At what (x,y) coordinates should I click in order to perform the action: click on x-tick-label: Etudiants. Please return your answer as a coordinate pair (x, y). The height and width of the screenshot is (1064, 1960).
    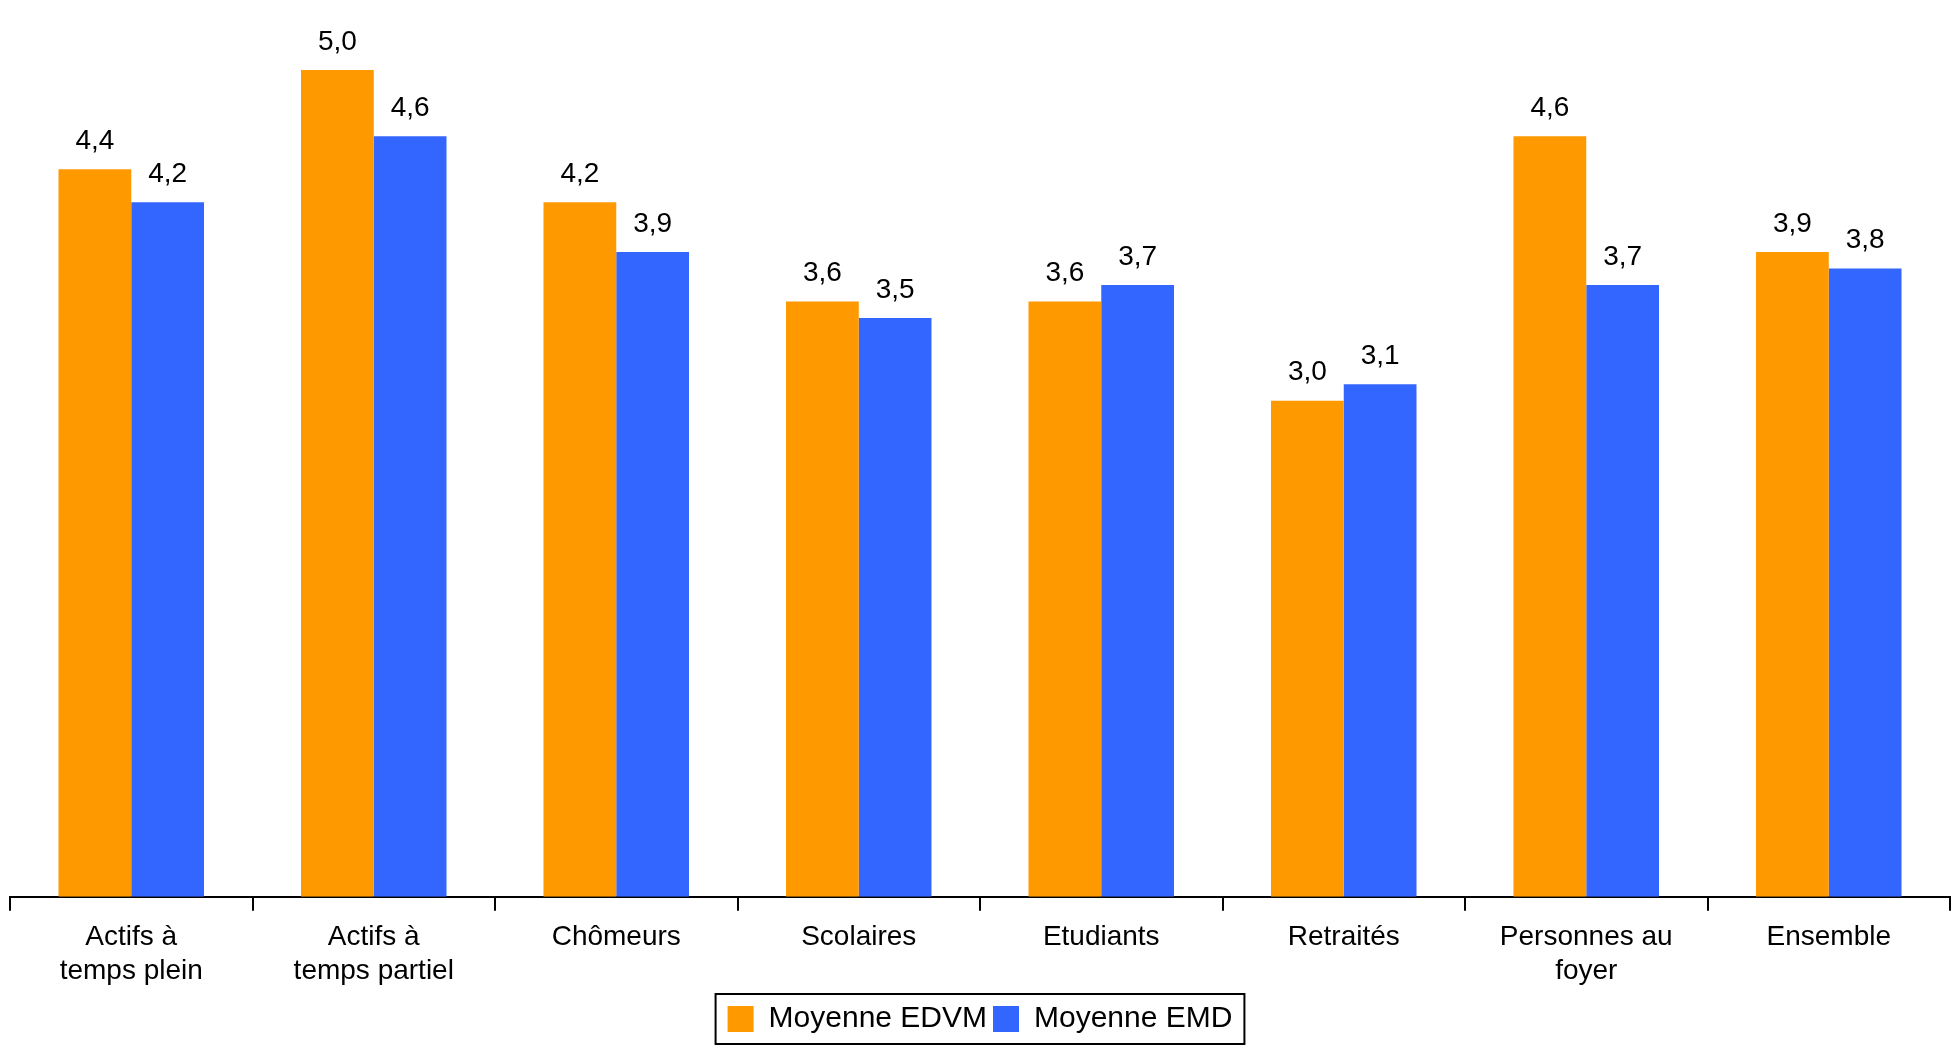
    Looking at the image, I should click on (1101, 936).